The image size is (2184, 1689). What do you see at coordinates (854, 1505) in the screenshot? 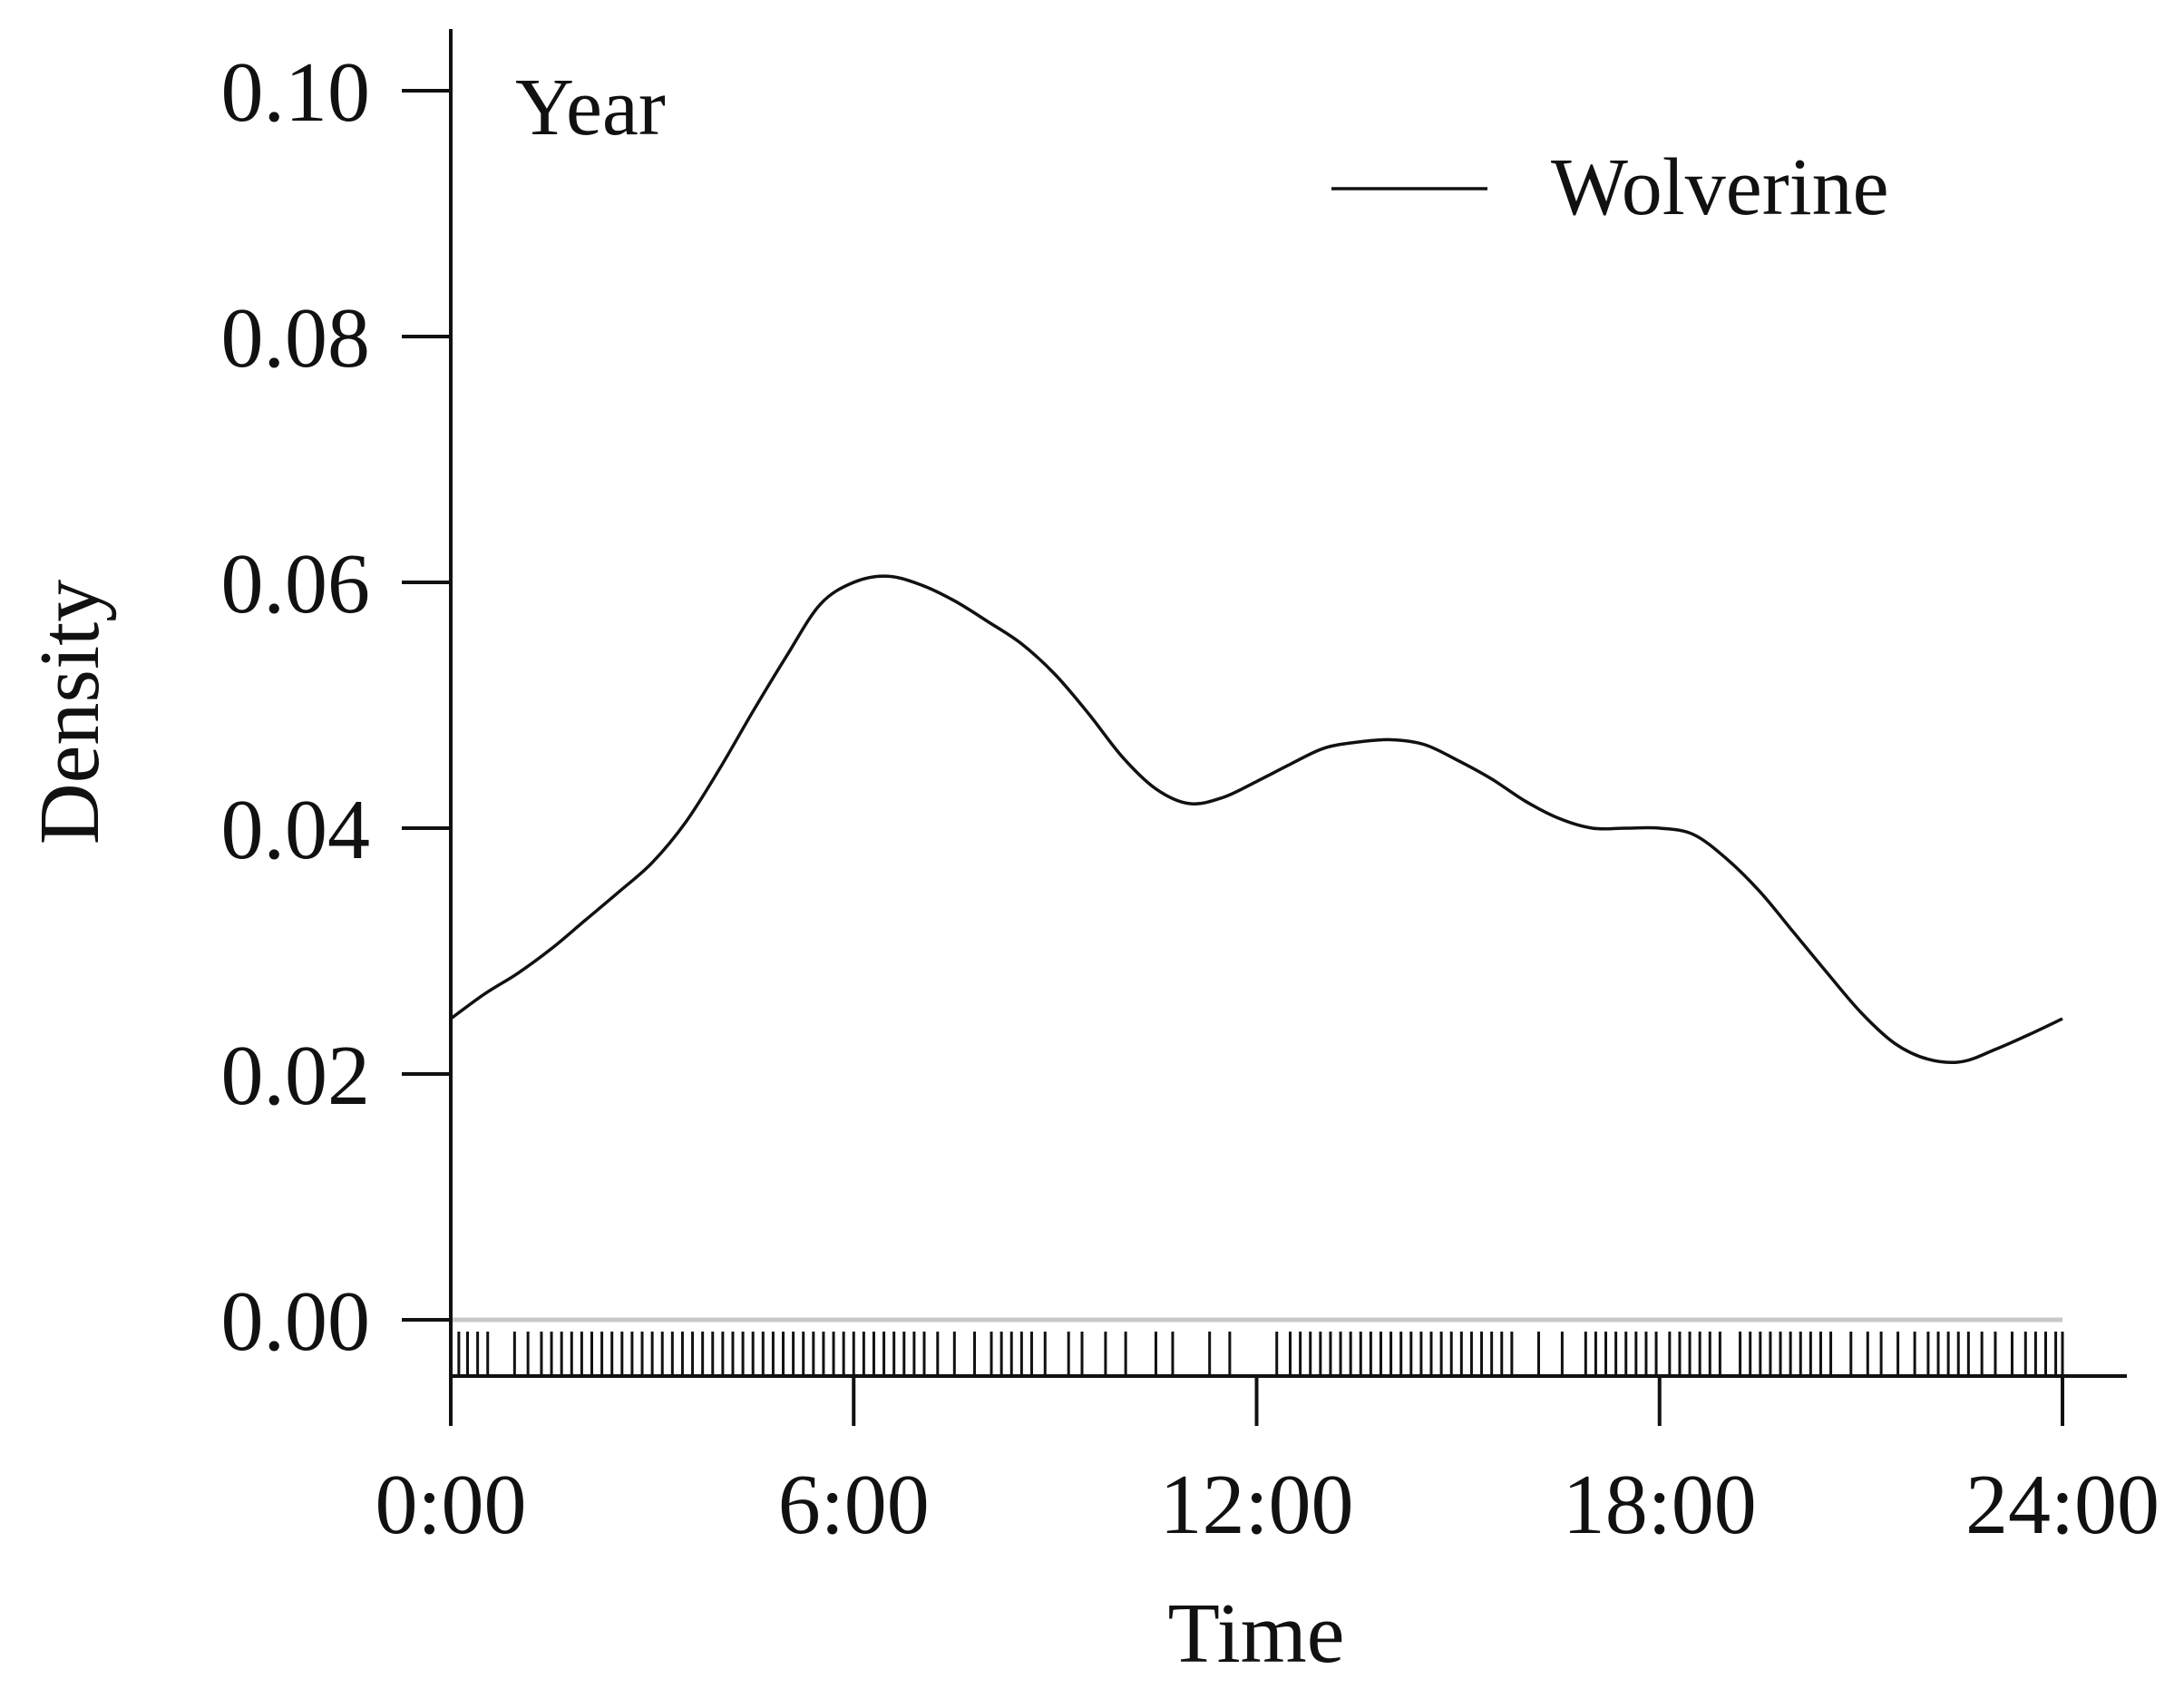
I see `x-tick-label: 6:00` at bounding box center [854, 1505].